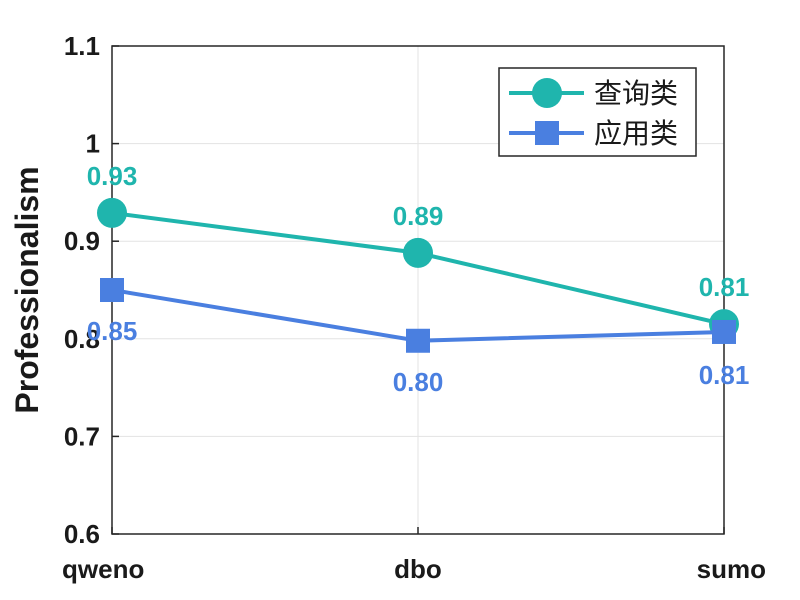 This screenshot has height=600, width=800. I want to click on legend-item: 应用类, so click(593, 133).